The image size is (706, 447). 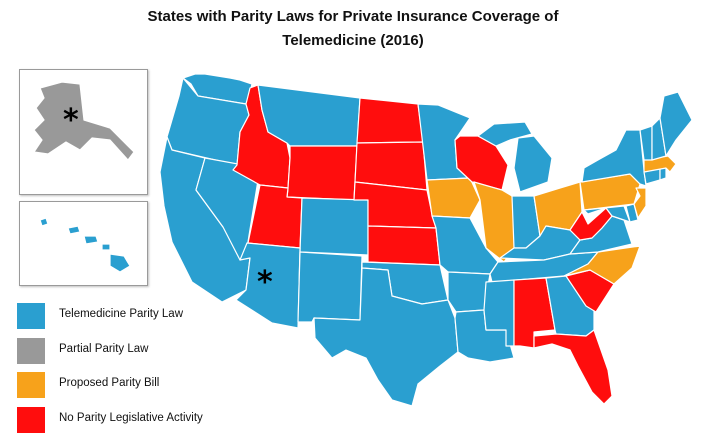 I want to click on state-nc, so click(x=602, y=265).